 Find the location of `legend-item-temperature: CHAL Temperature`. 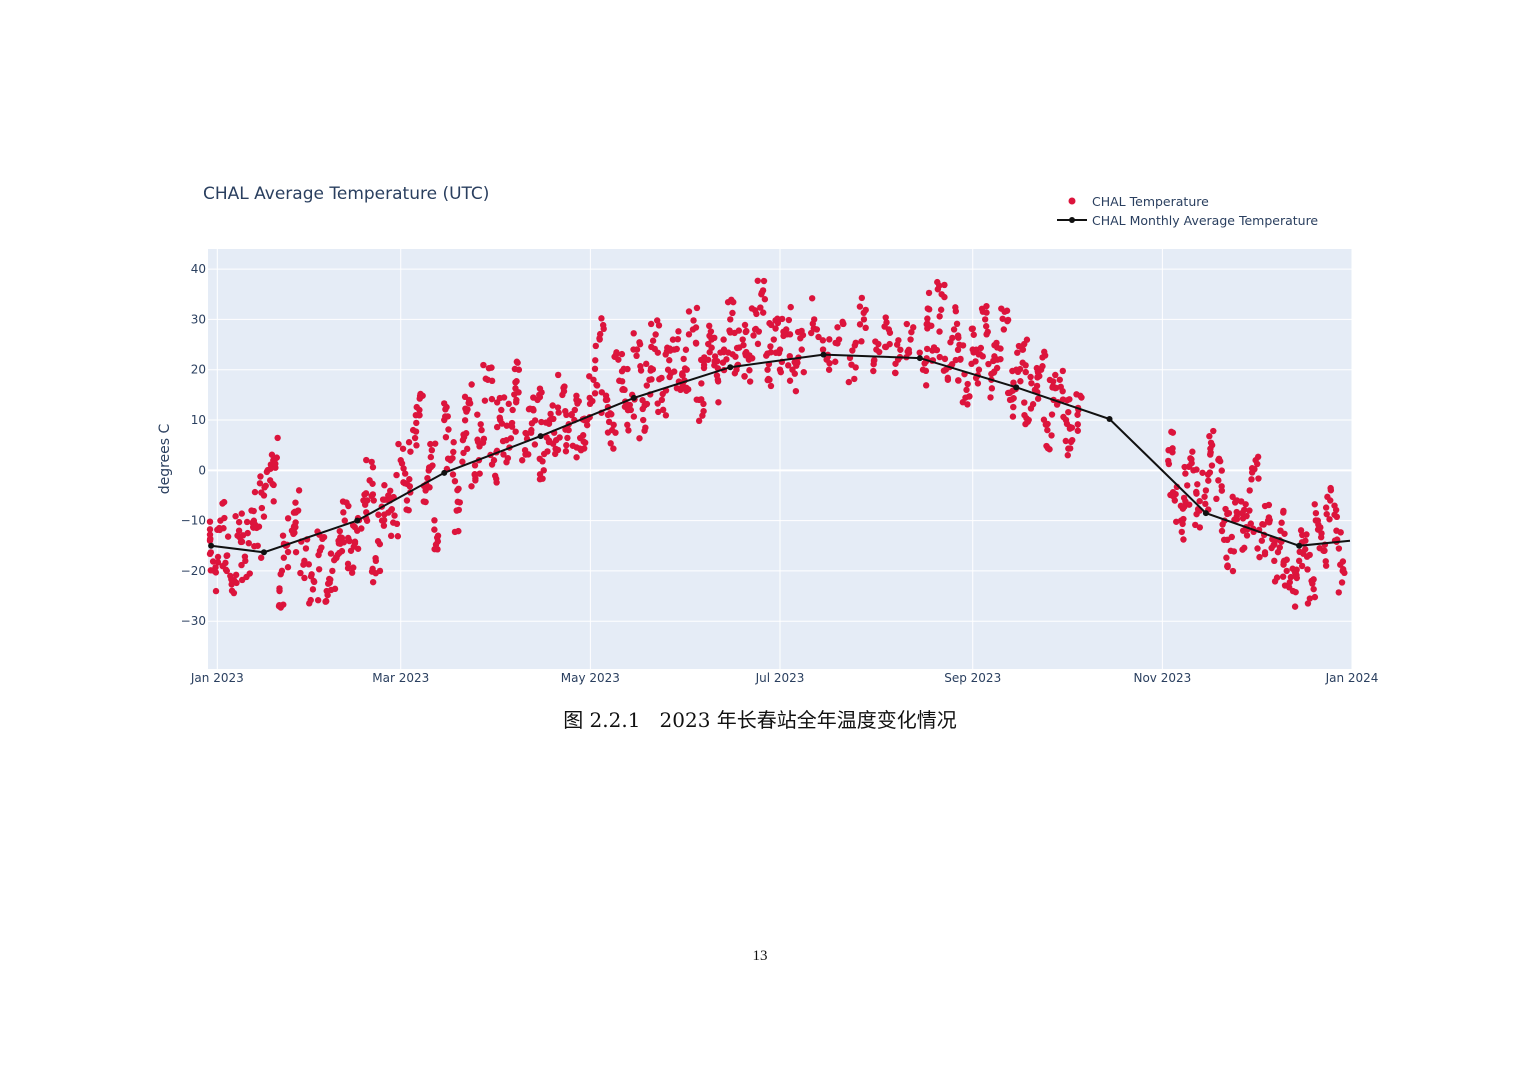

legend-item-temperature: CHAL Temperature is located at coordinates (1139, 201).